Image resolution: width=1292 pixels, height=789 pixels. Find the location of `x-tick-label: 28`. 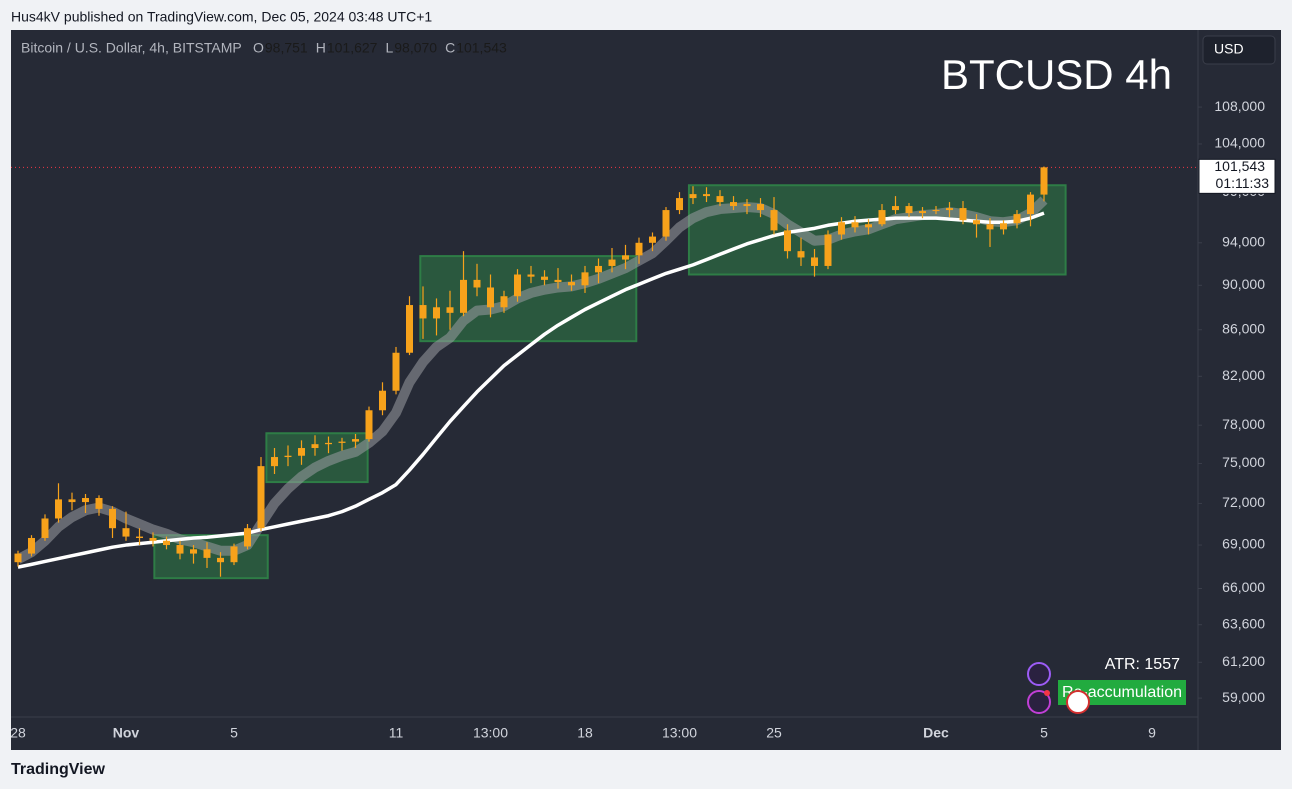

x-tick-label: 28 is located at coordinates (18, 733).